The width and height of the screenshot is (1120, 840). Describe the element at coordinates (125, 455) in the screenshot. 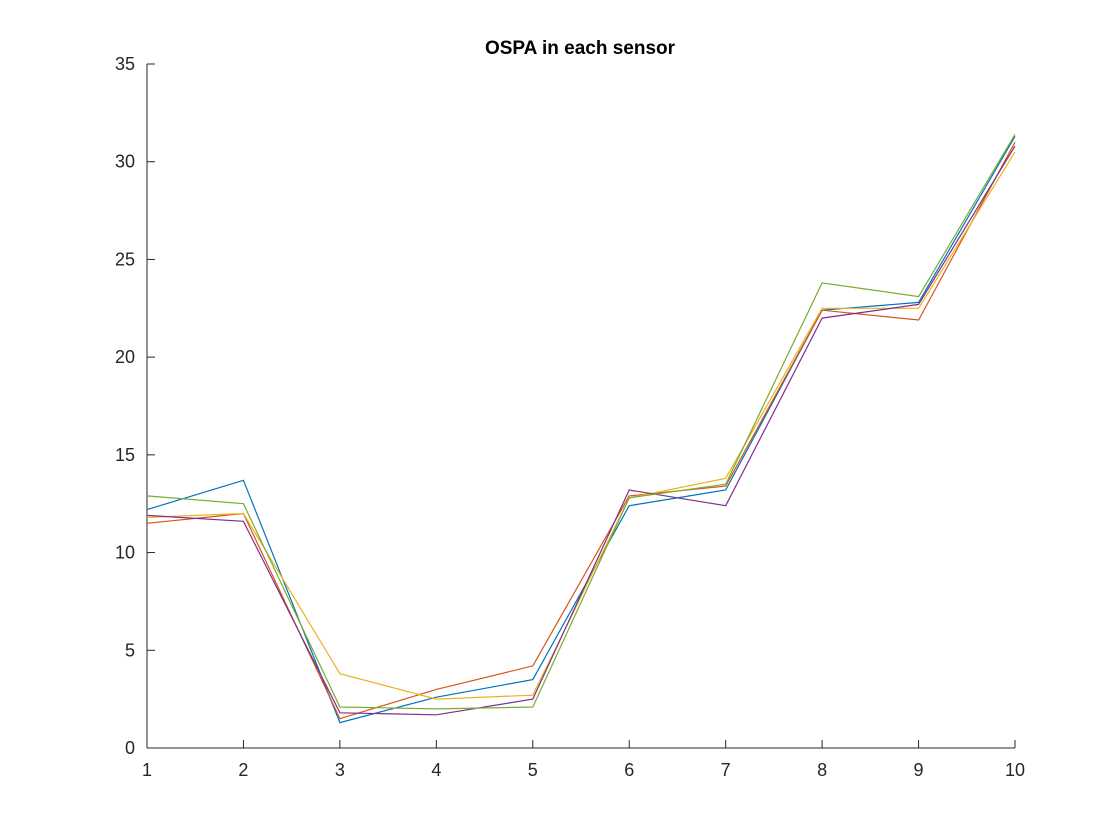

I see `y-tick-label: 15` at that location.